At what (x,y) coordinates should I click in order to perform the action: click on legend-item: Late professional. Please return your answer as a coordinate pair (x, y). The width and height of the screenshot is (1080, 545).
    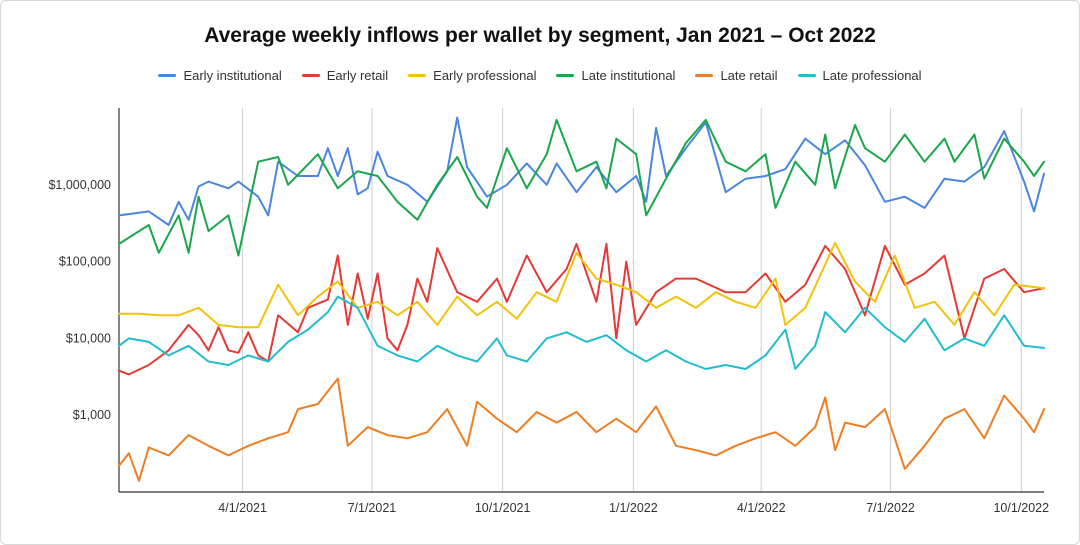
    Looking at the image, I should click on (859, 75).